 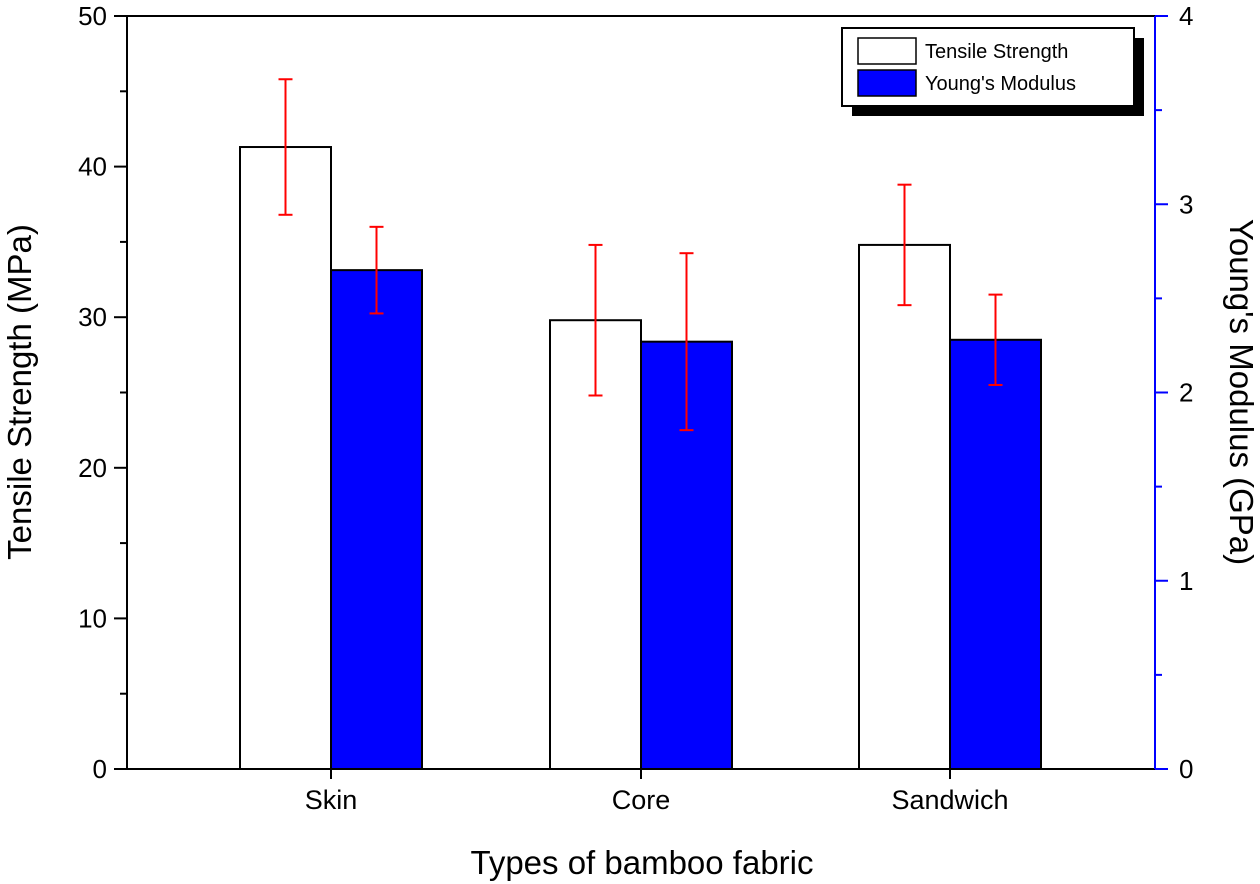 What do you see at coordinates (904, 245) in the screenshot?
I see `error-bar-tensile-strength-sandwich` at bounding box center [904, 245].